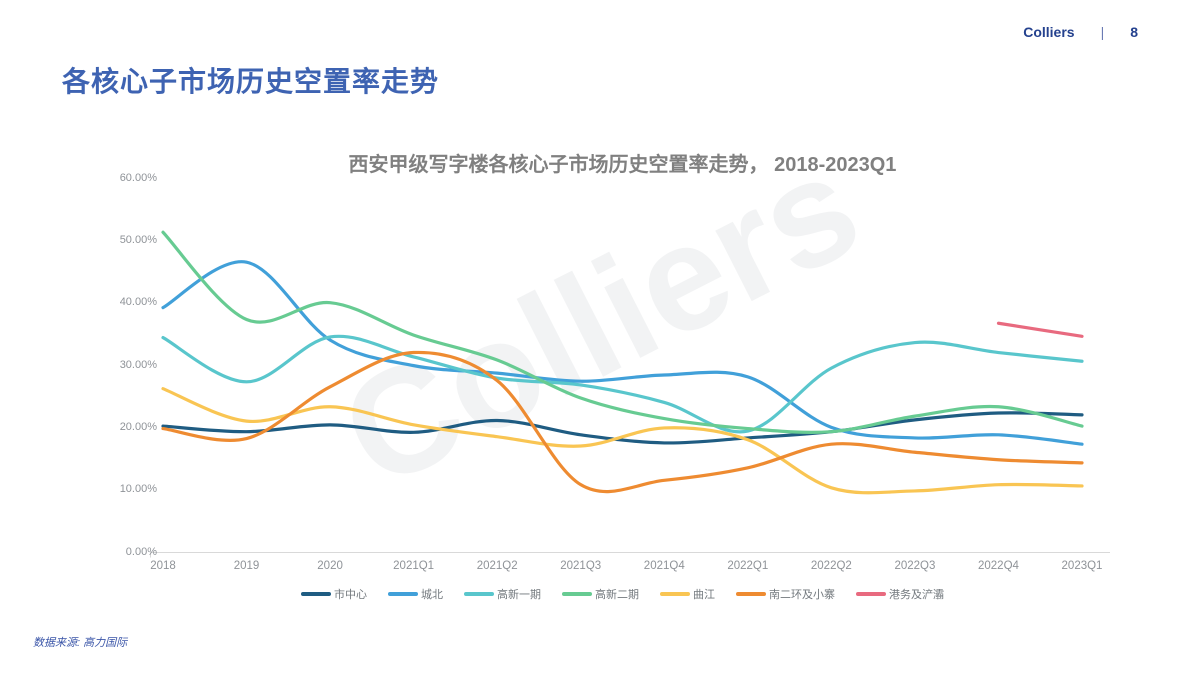  I want to click on page-title: 各核心子市场历史空置率走势, so click(251, 81).